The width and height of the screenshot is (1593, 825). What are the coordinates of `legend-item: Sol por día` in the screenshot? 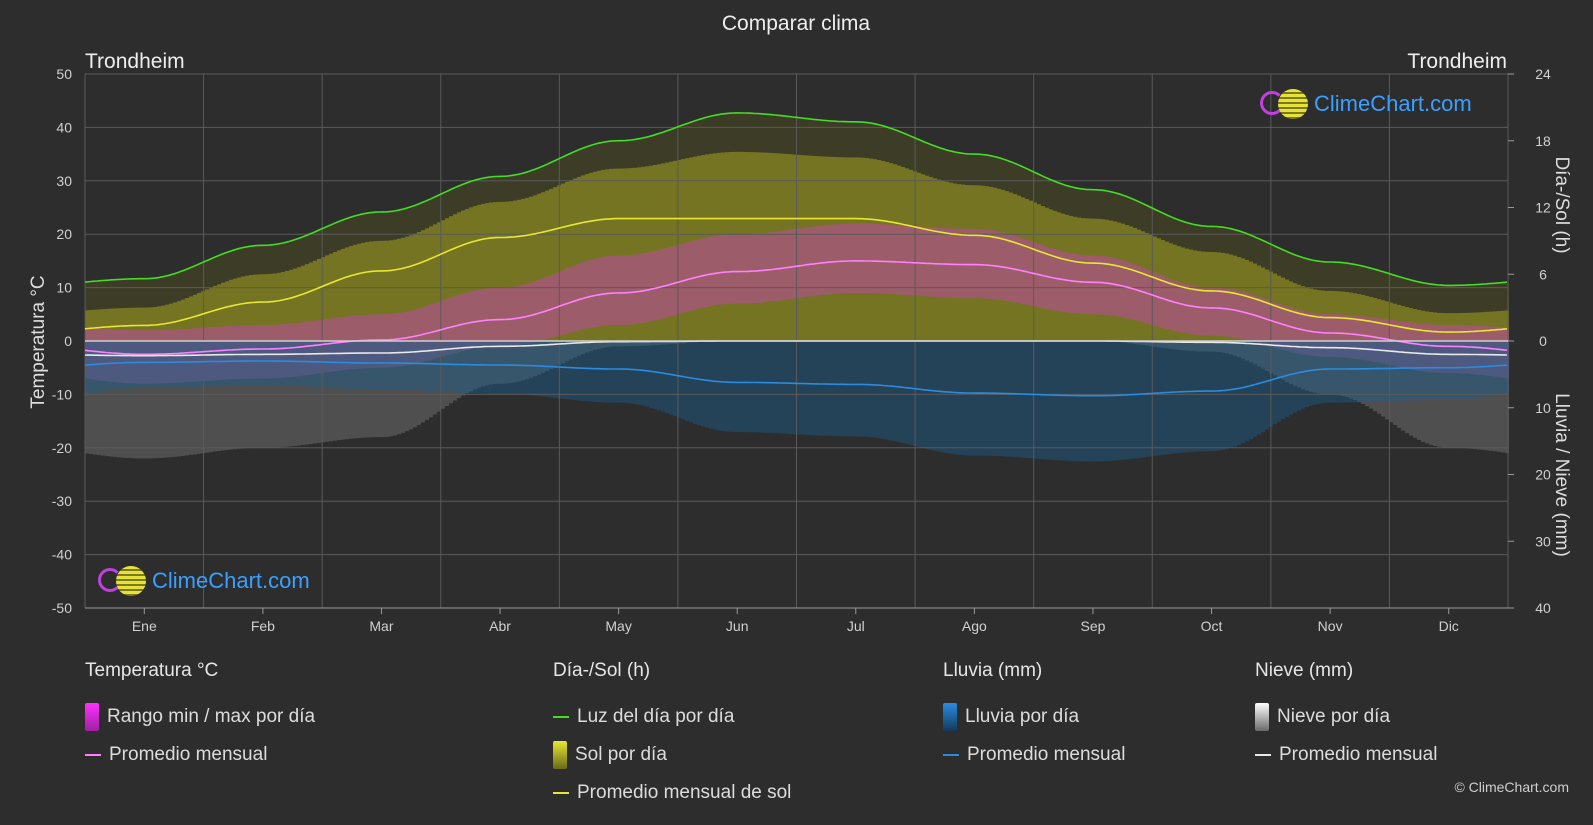 It's located at (672, 755).